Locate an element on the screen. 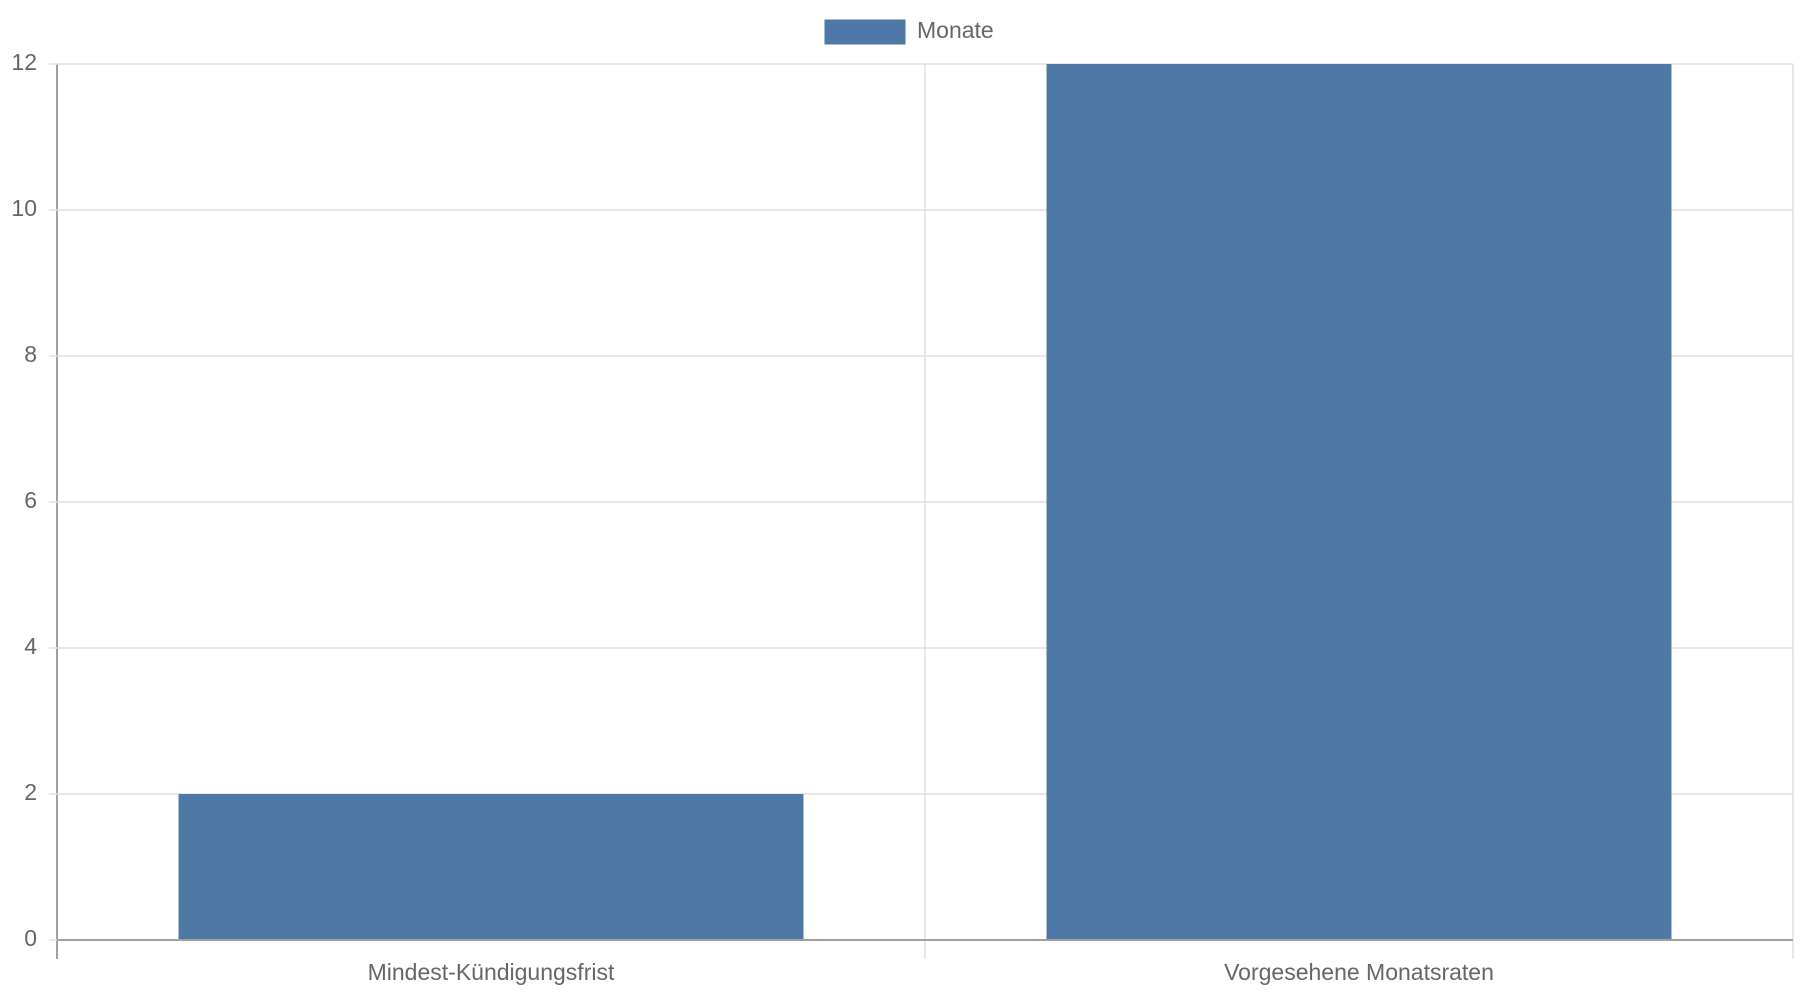 This screenshot has height=1000, width=1800. legend-label: Monate is located at coordinates (955, 30).